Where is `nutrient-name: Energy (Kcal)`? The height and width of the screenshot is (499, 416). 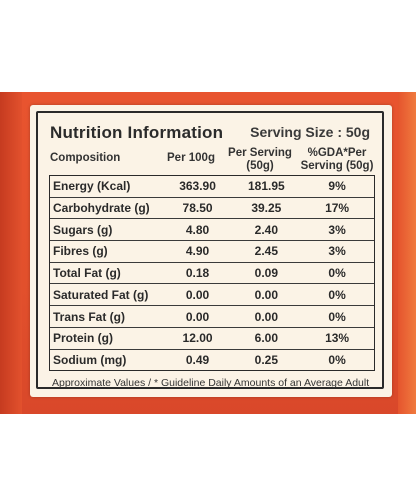 nutrient-name: Energy (Kcal) is located at coordinates (92, 186).